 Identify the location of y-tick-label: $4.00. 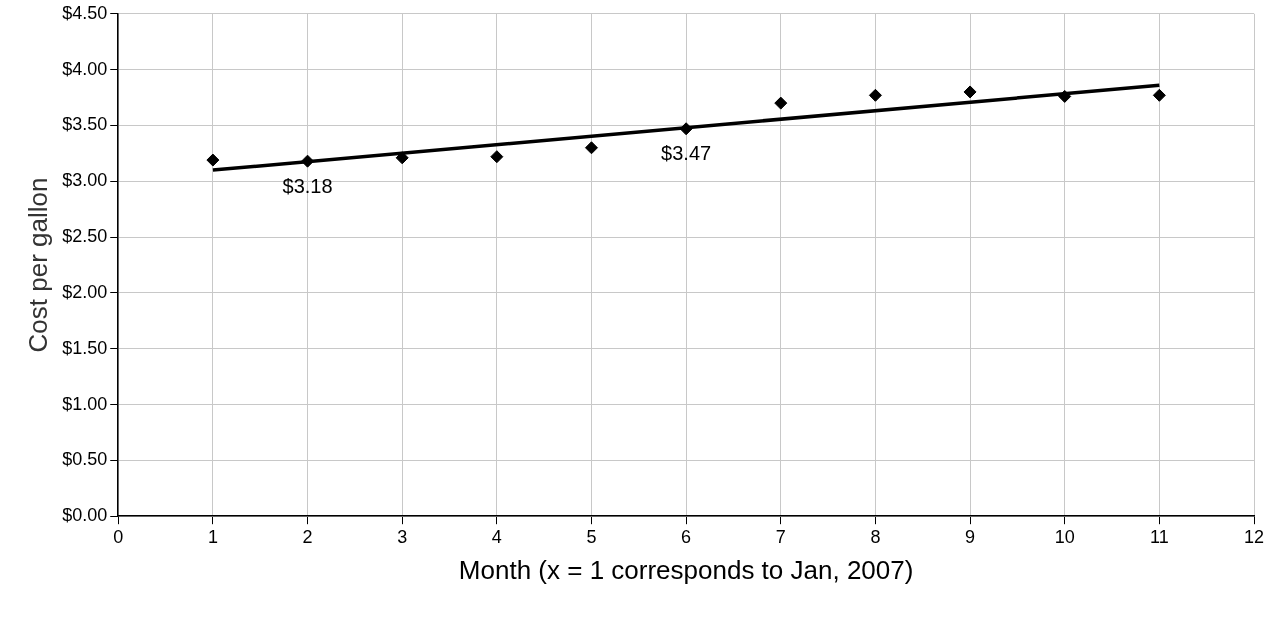
(85, 68).